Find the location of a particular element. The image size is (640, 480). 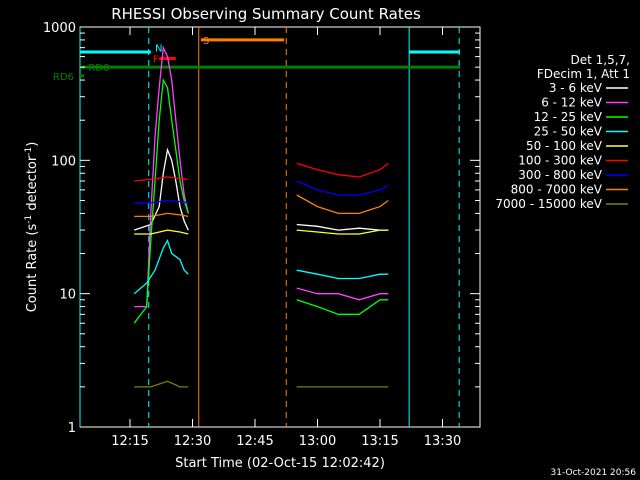

legend-label-3: 25 - 50 keV is located at coordinates (568, 132).